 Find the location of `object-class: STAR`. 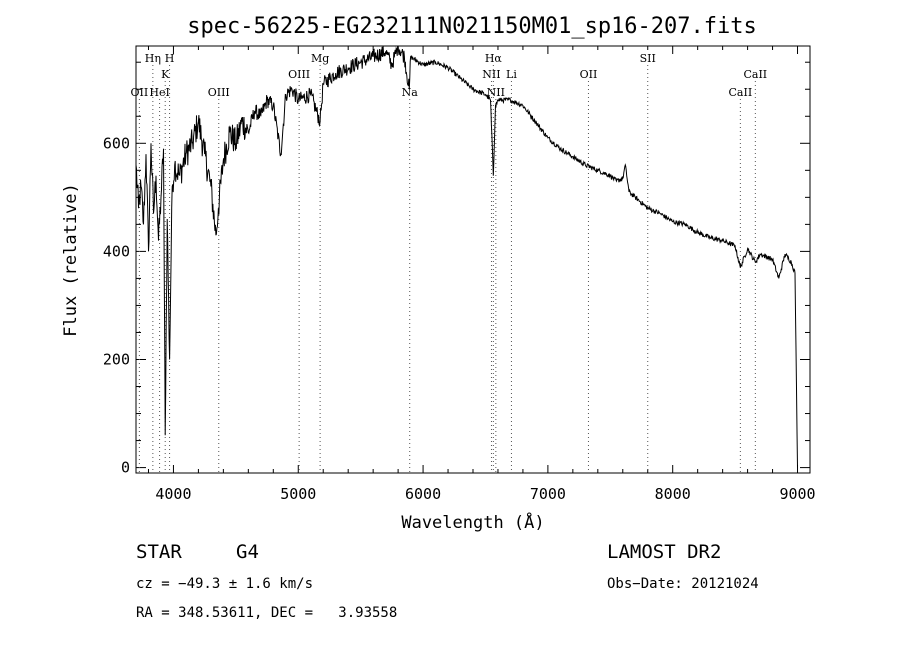

object-class: STAR is located at coordinates (159, 552).